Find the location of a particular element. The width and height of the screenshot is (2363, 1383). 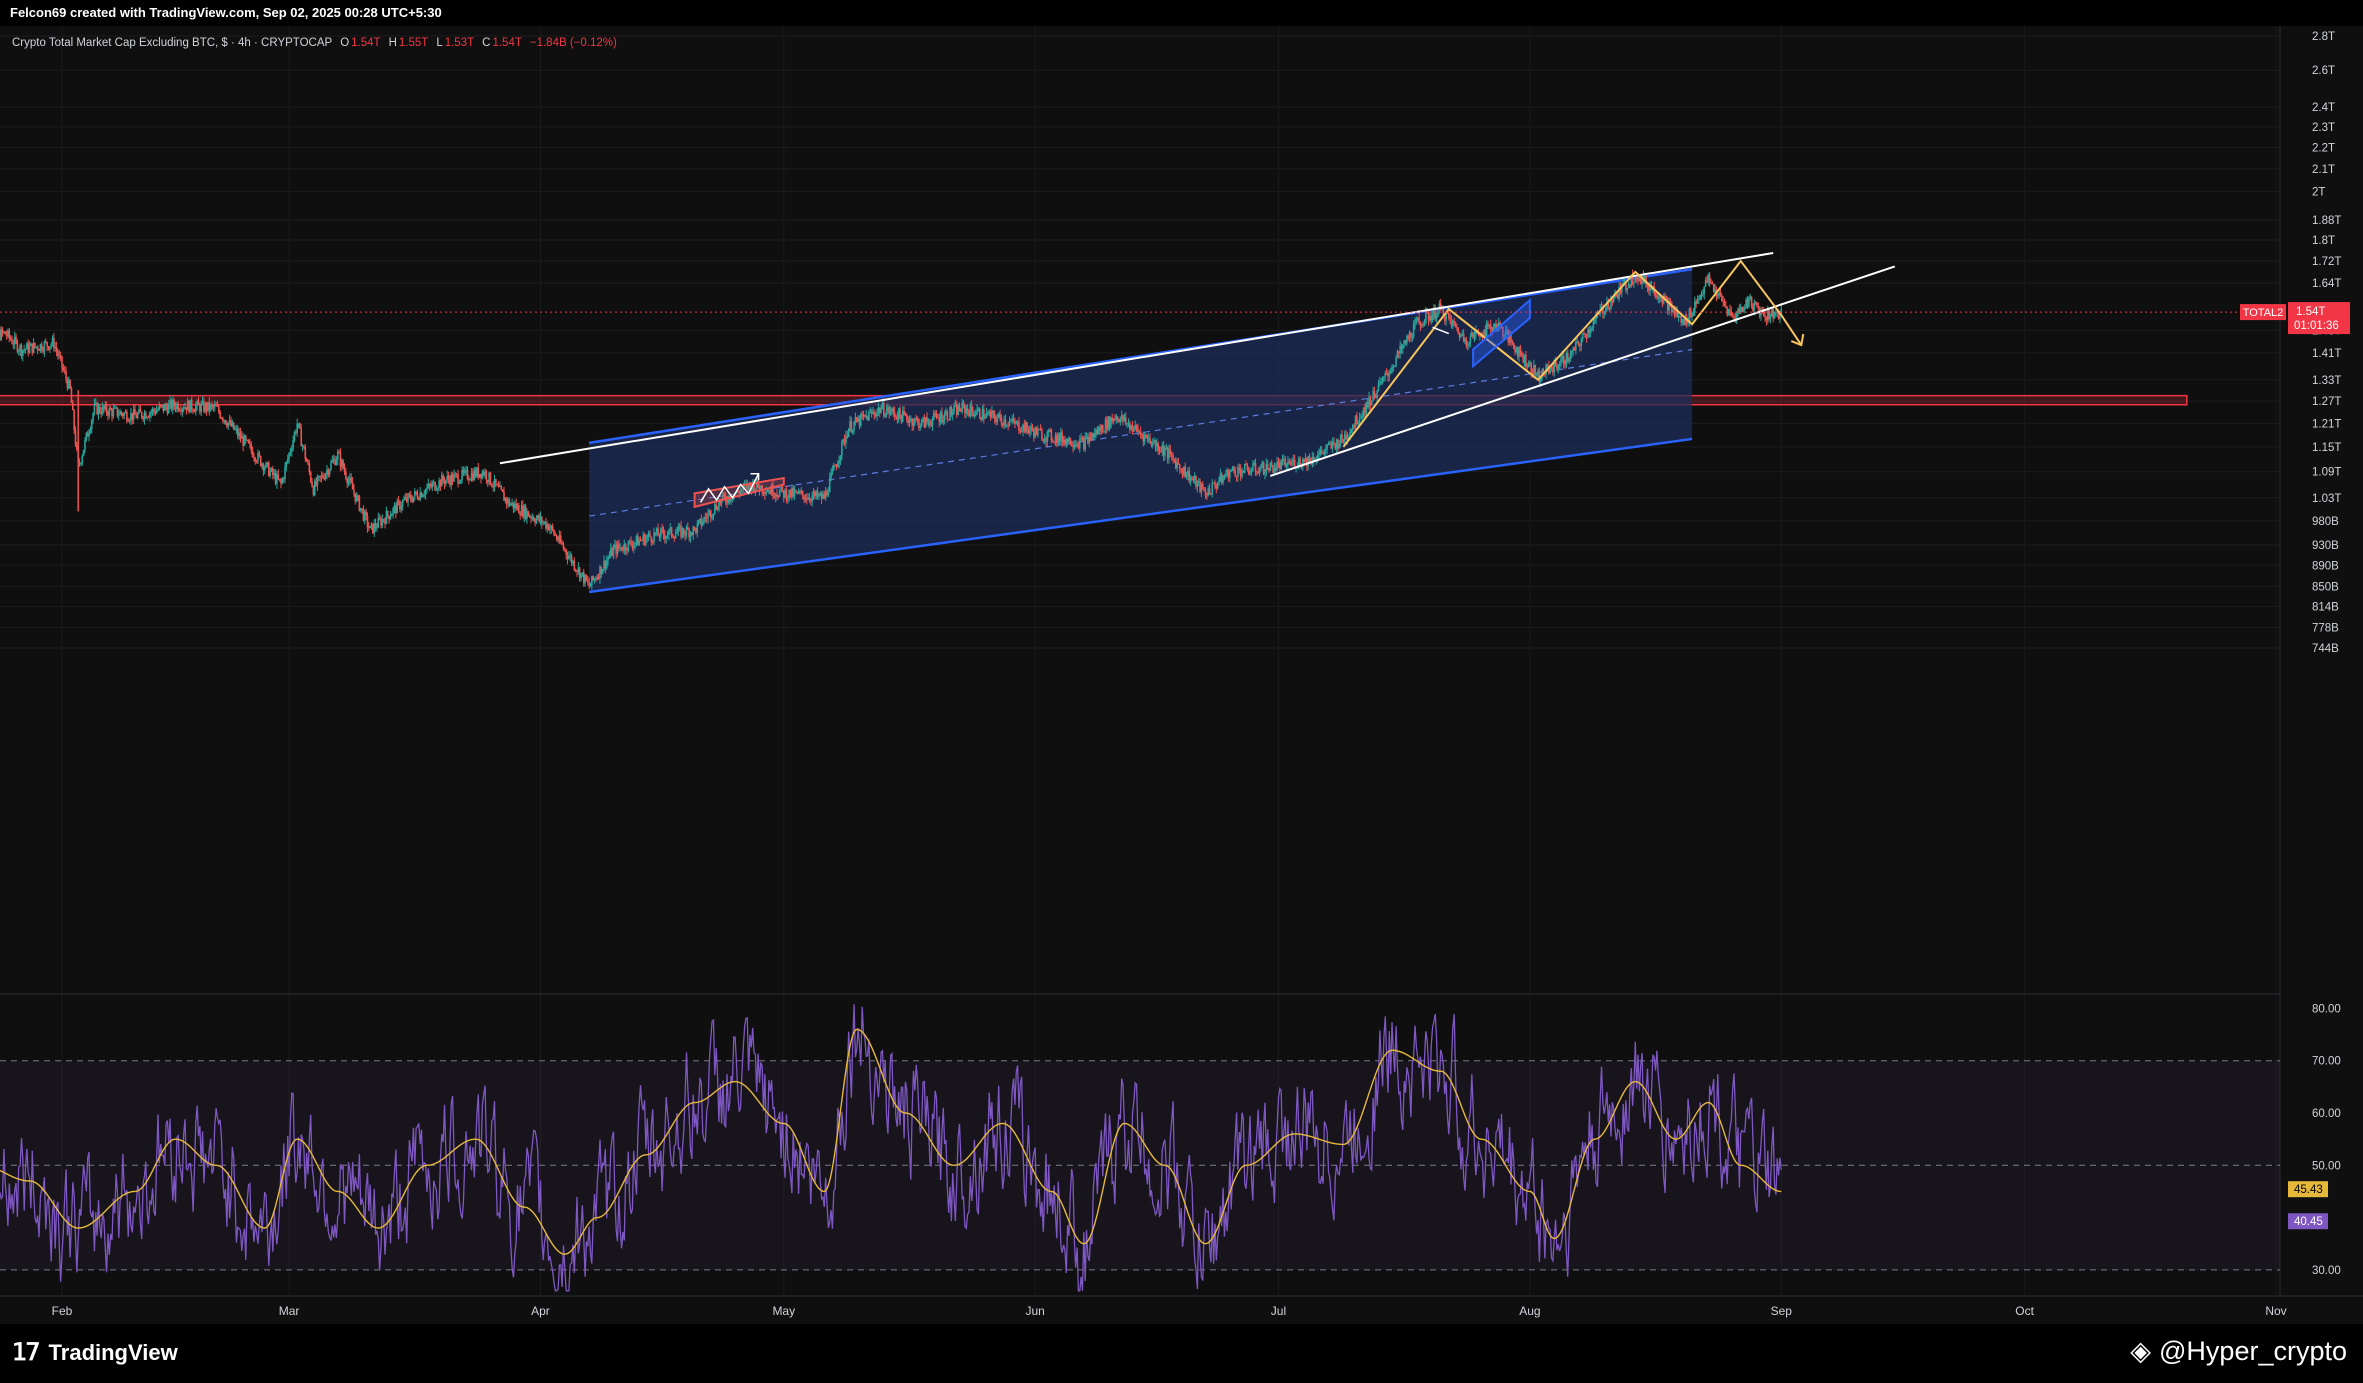

price-tick-label: 2.3T is located at coordinates (2323, 128).